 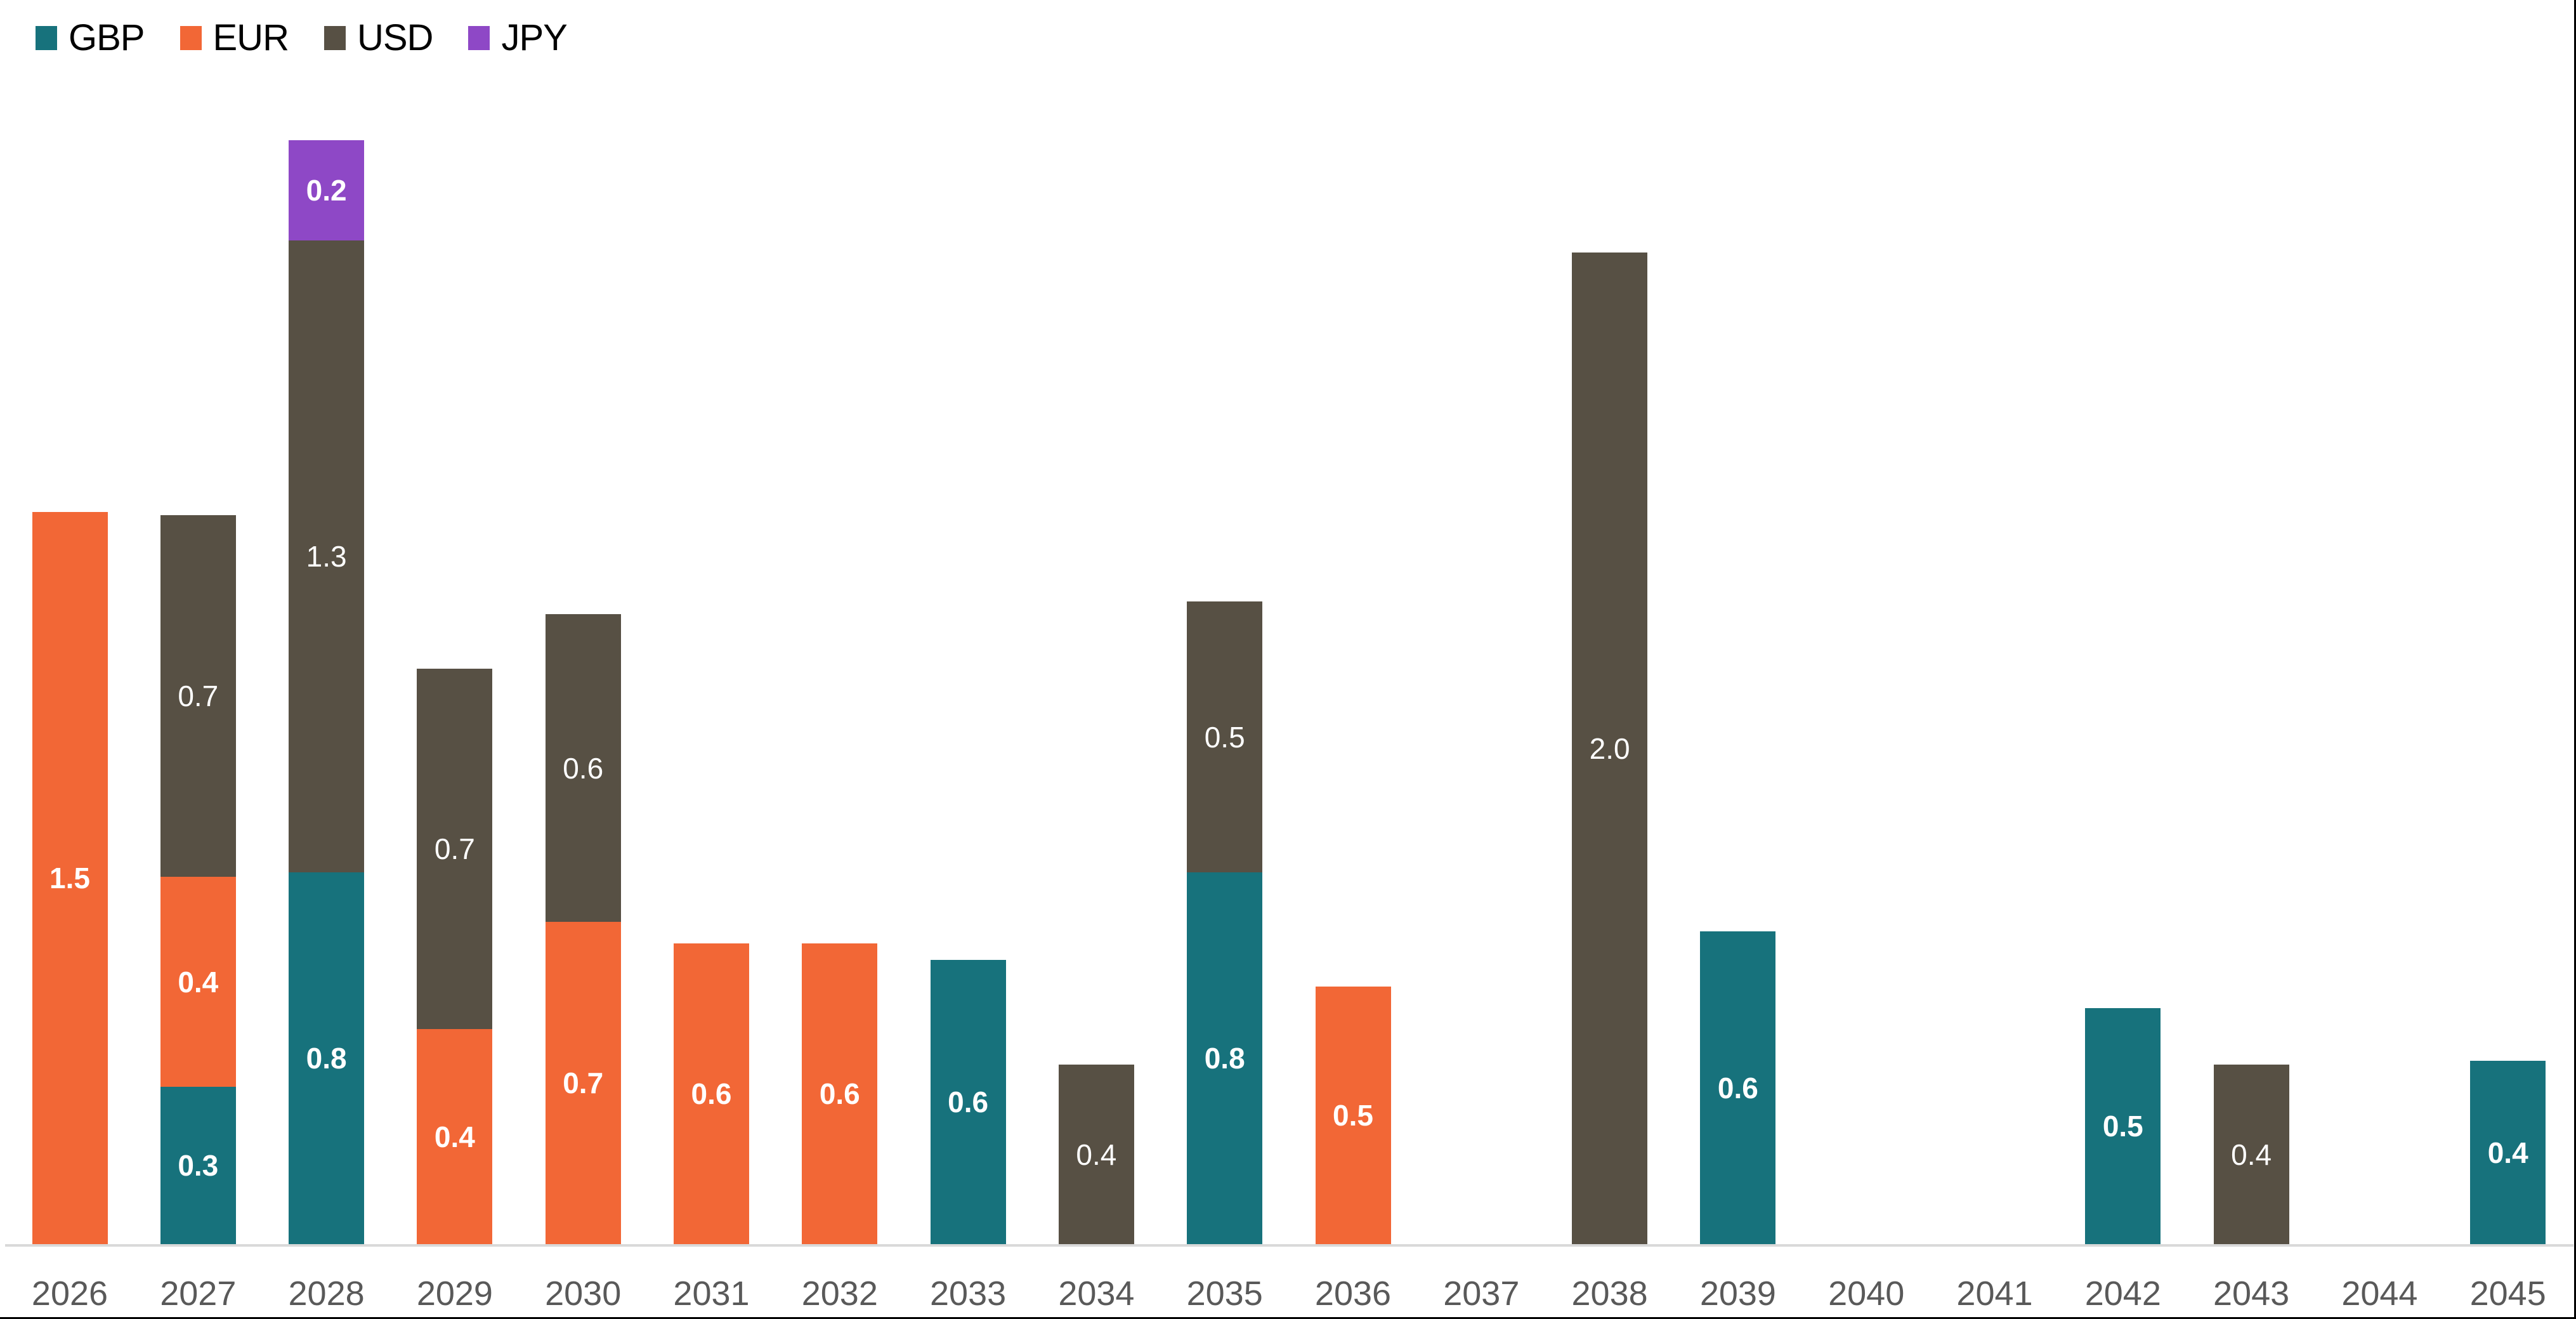 I want to click on x-tick-label: 2038, so click(x=1609, y=1294).